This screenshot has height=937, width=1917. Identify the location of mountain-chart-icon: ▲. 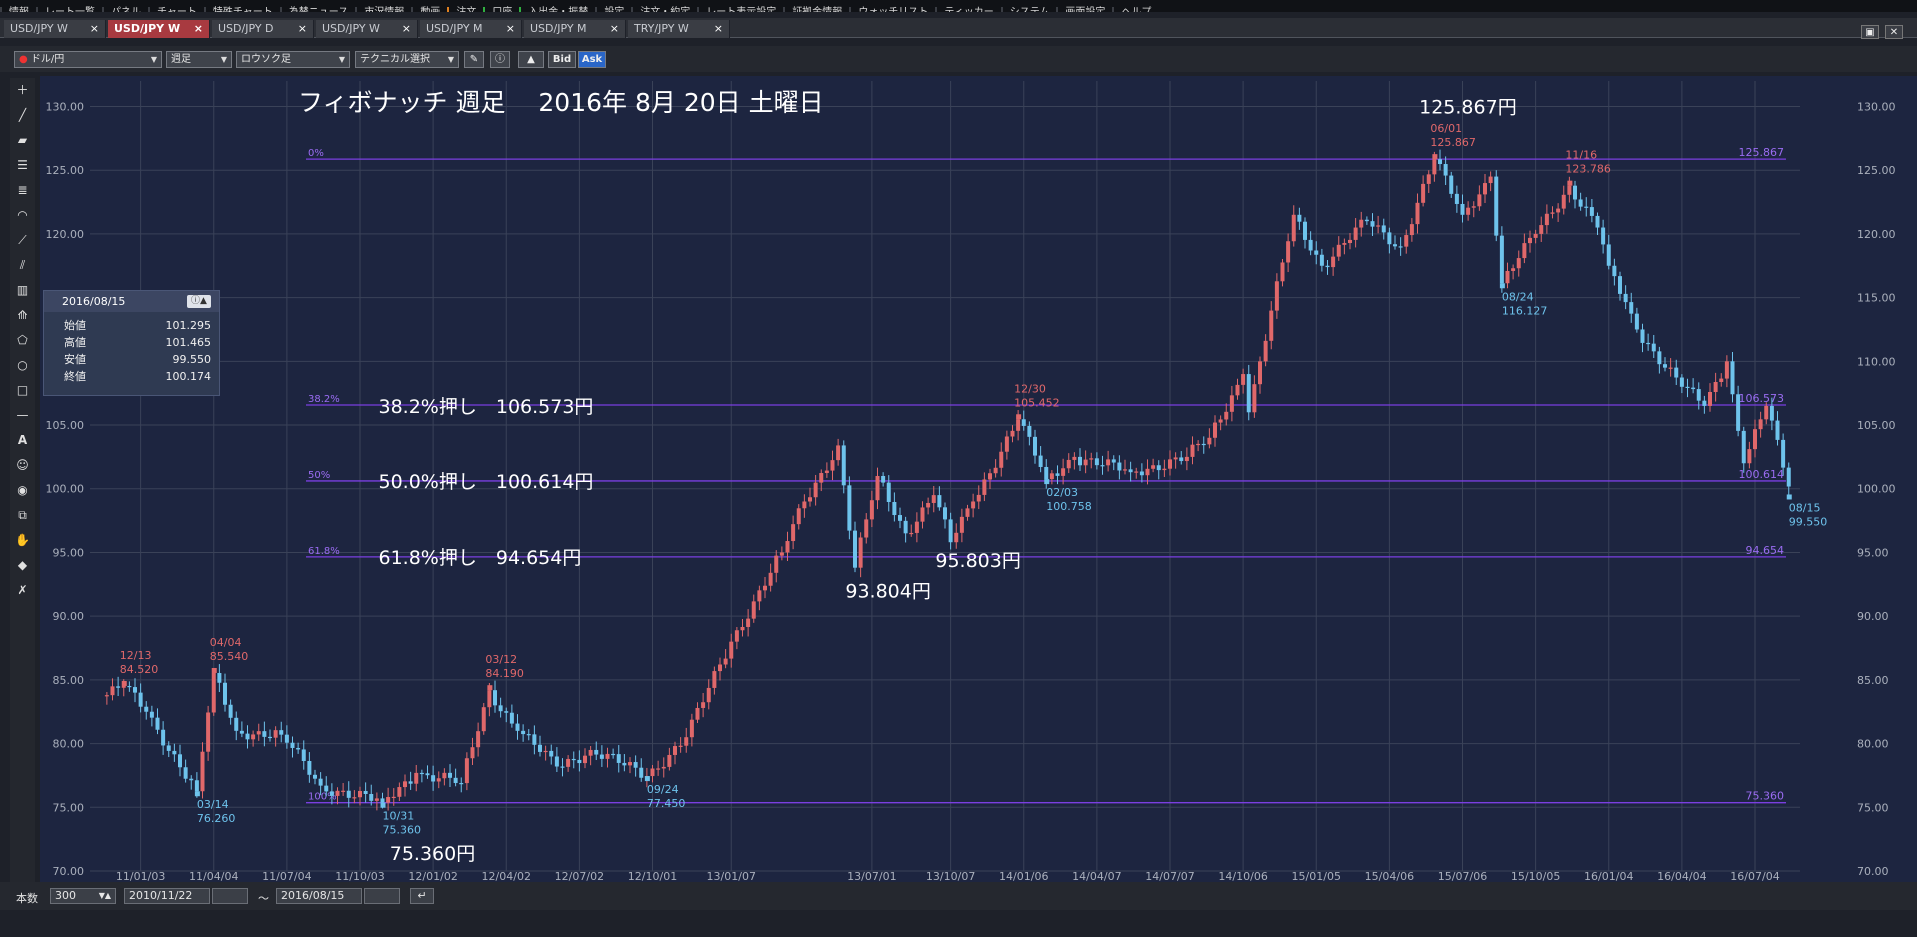
(531, 59).